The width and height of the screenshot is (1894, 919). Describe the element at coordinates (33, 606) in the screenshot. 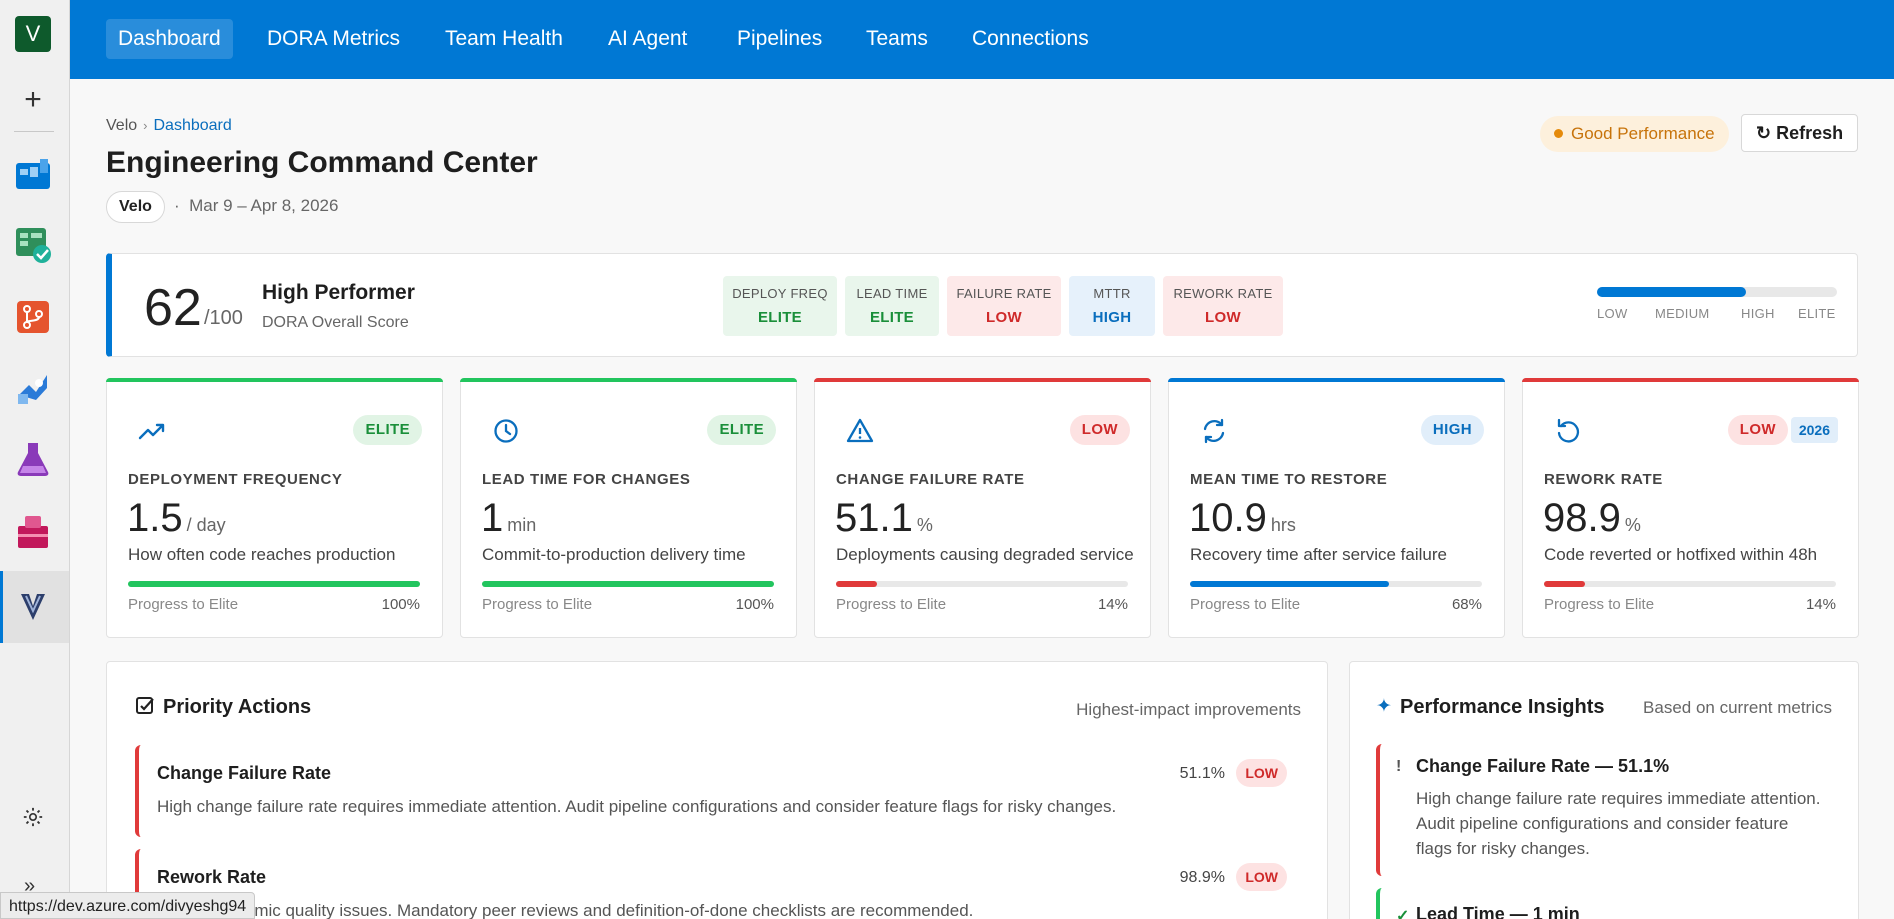

I see `velo-icon` at that location.